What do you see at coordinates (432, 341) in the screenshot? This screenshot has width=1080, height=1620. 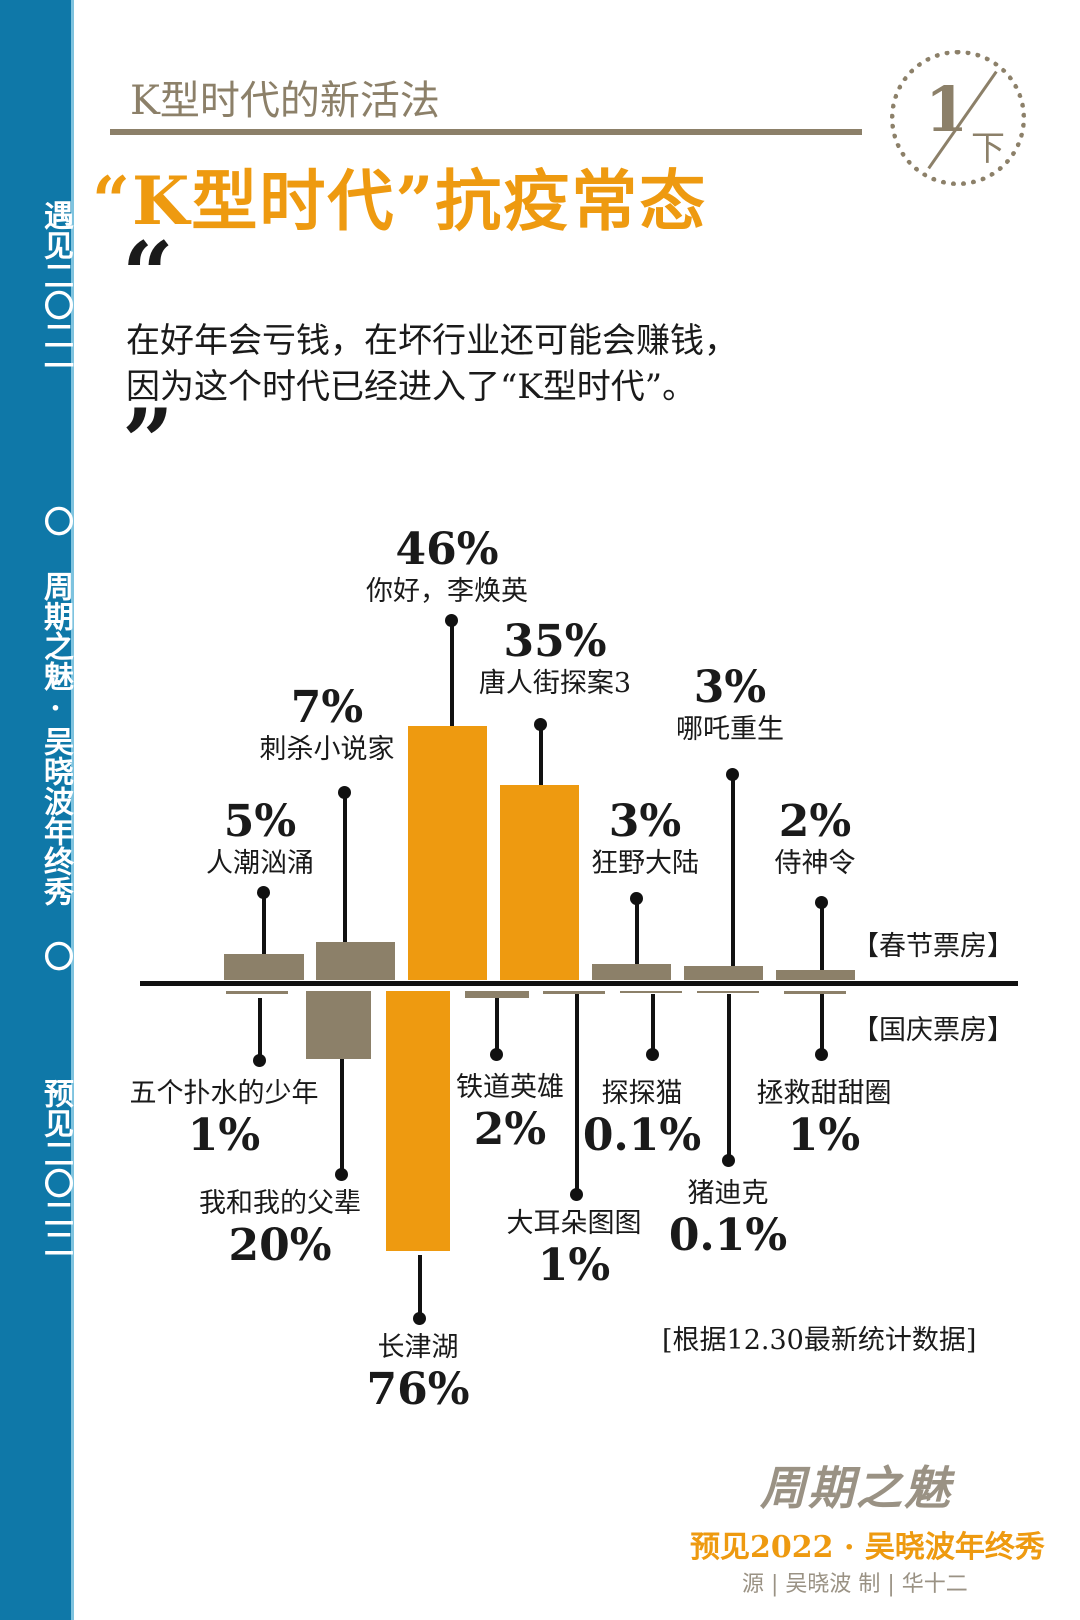 I see `quote-line-1: 在好年会亏钱，在坏行业还可能会赚钱，` at bounding box center [432, 341].